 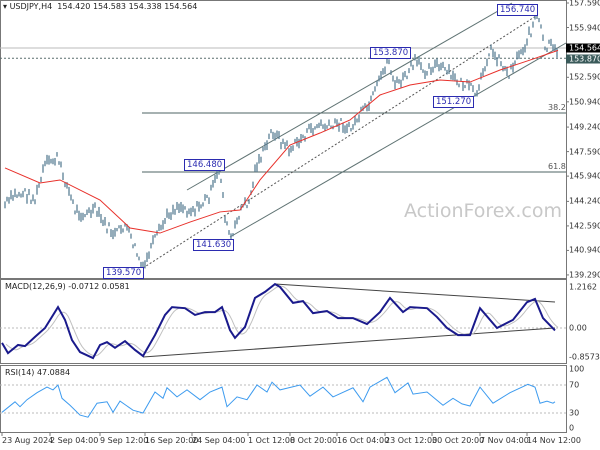 What do you see at coordinates (483, 211) in the screenshot?
I see `watermark: ActionForex.com` at bounding box center [483, 211].